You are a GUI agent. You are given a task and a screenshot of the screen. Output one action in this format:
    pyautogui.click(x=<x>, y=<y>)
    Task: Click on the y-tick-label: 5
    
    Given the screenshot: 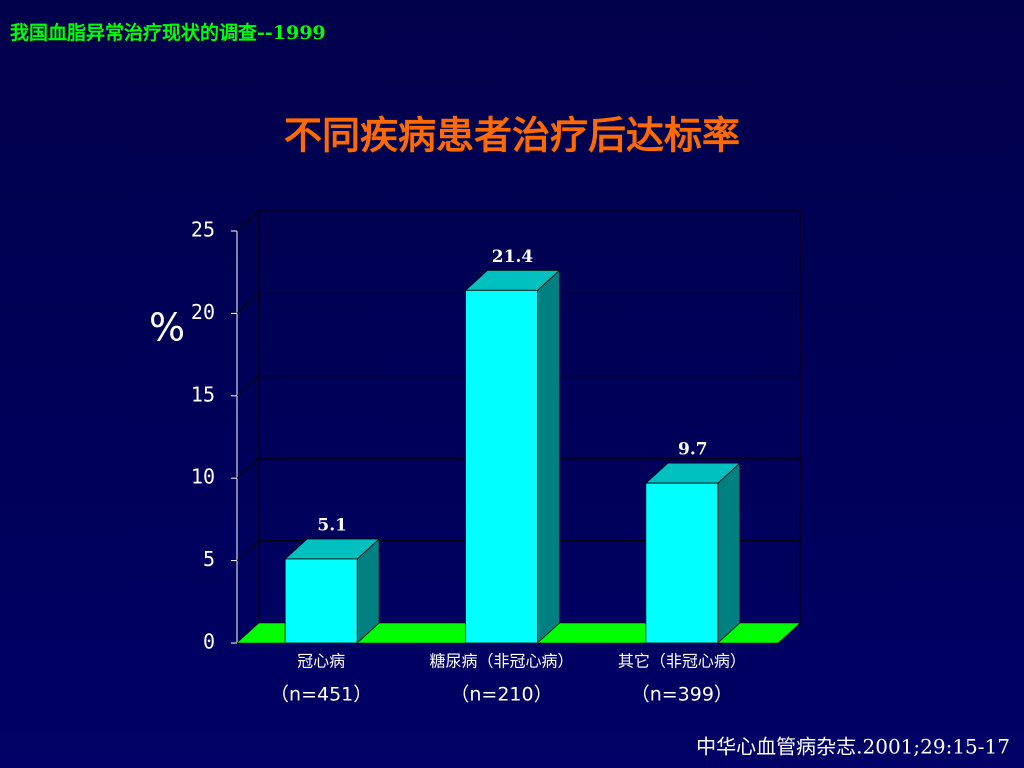 What is the action you would take?
    pyautogui.click(x=209, y=559)
    